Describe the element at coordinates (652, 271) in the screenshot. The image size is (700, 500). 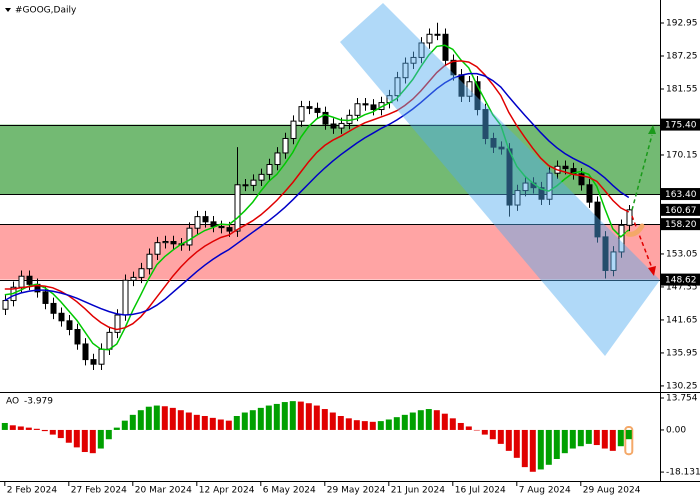
I see `down-arrow-head` at that location.